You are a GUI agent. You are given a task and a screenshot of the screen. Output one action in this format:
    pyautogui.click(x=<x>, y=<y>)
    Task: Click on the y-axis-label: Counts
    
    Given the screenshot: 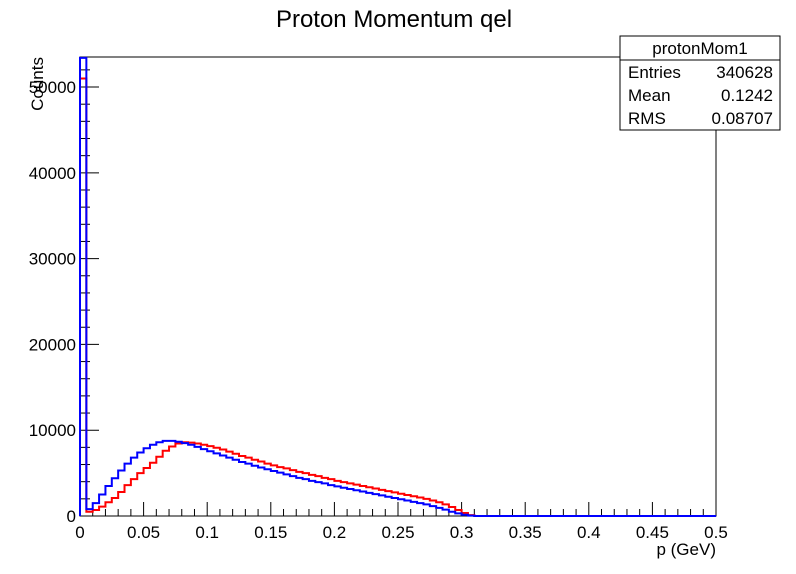 What is the action you would take?
    pyautogui.click(x=37, y=84)
    